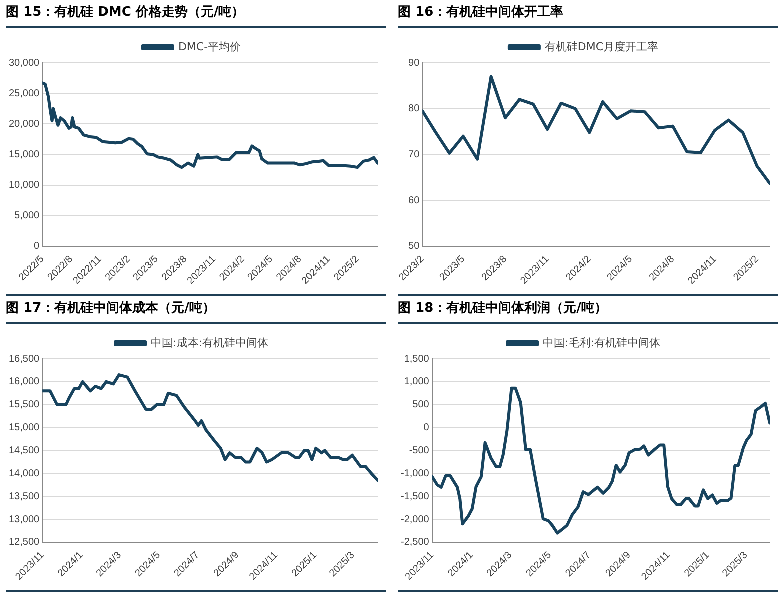 The height and width of the screenshot is (592, 784). Describe the element at coordinates (209, 343) in the screenshot. I see `legend-label: 中国:成本:有机硅中间体` at that location.